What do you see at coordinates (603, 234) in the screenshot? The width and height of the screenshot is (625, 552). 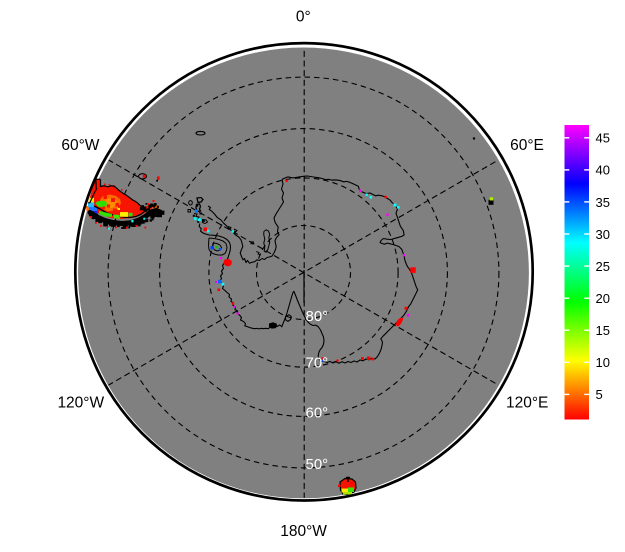 I see `svg-text: 30` at bounding box center [603, 234].